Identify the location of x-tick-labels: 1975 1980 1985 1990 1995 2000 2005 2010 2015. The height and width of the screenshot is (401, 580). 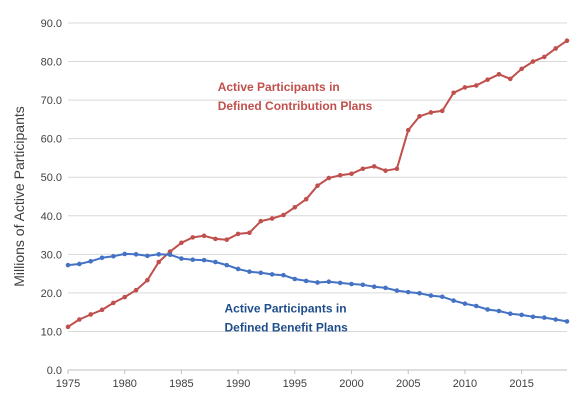
(295, 384).